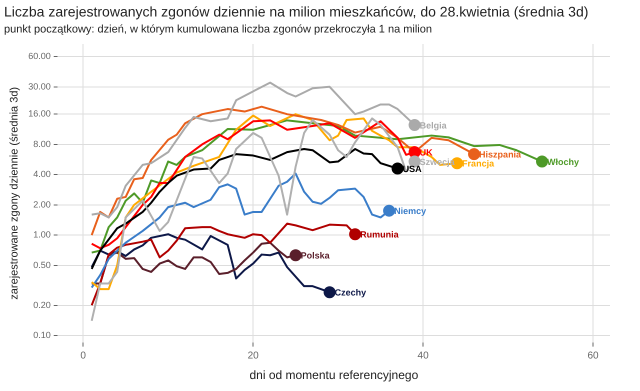 The height and width of the screenshot is (391, 640). I want to click on y-tick-label: 16.00, so click(39, 113).